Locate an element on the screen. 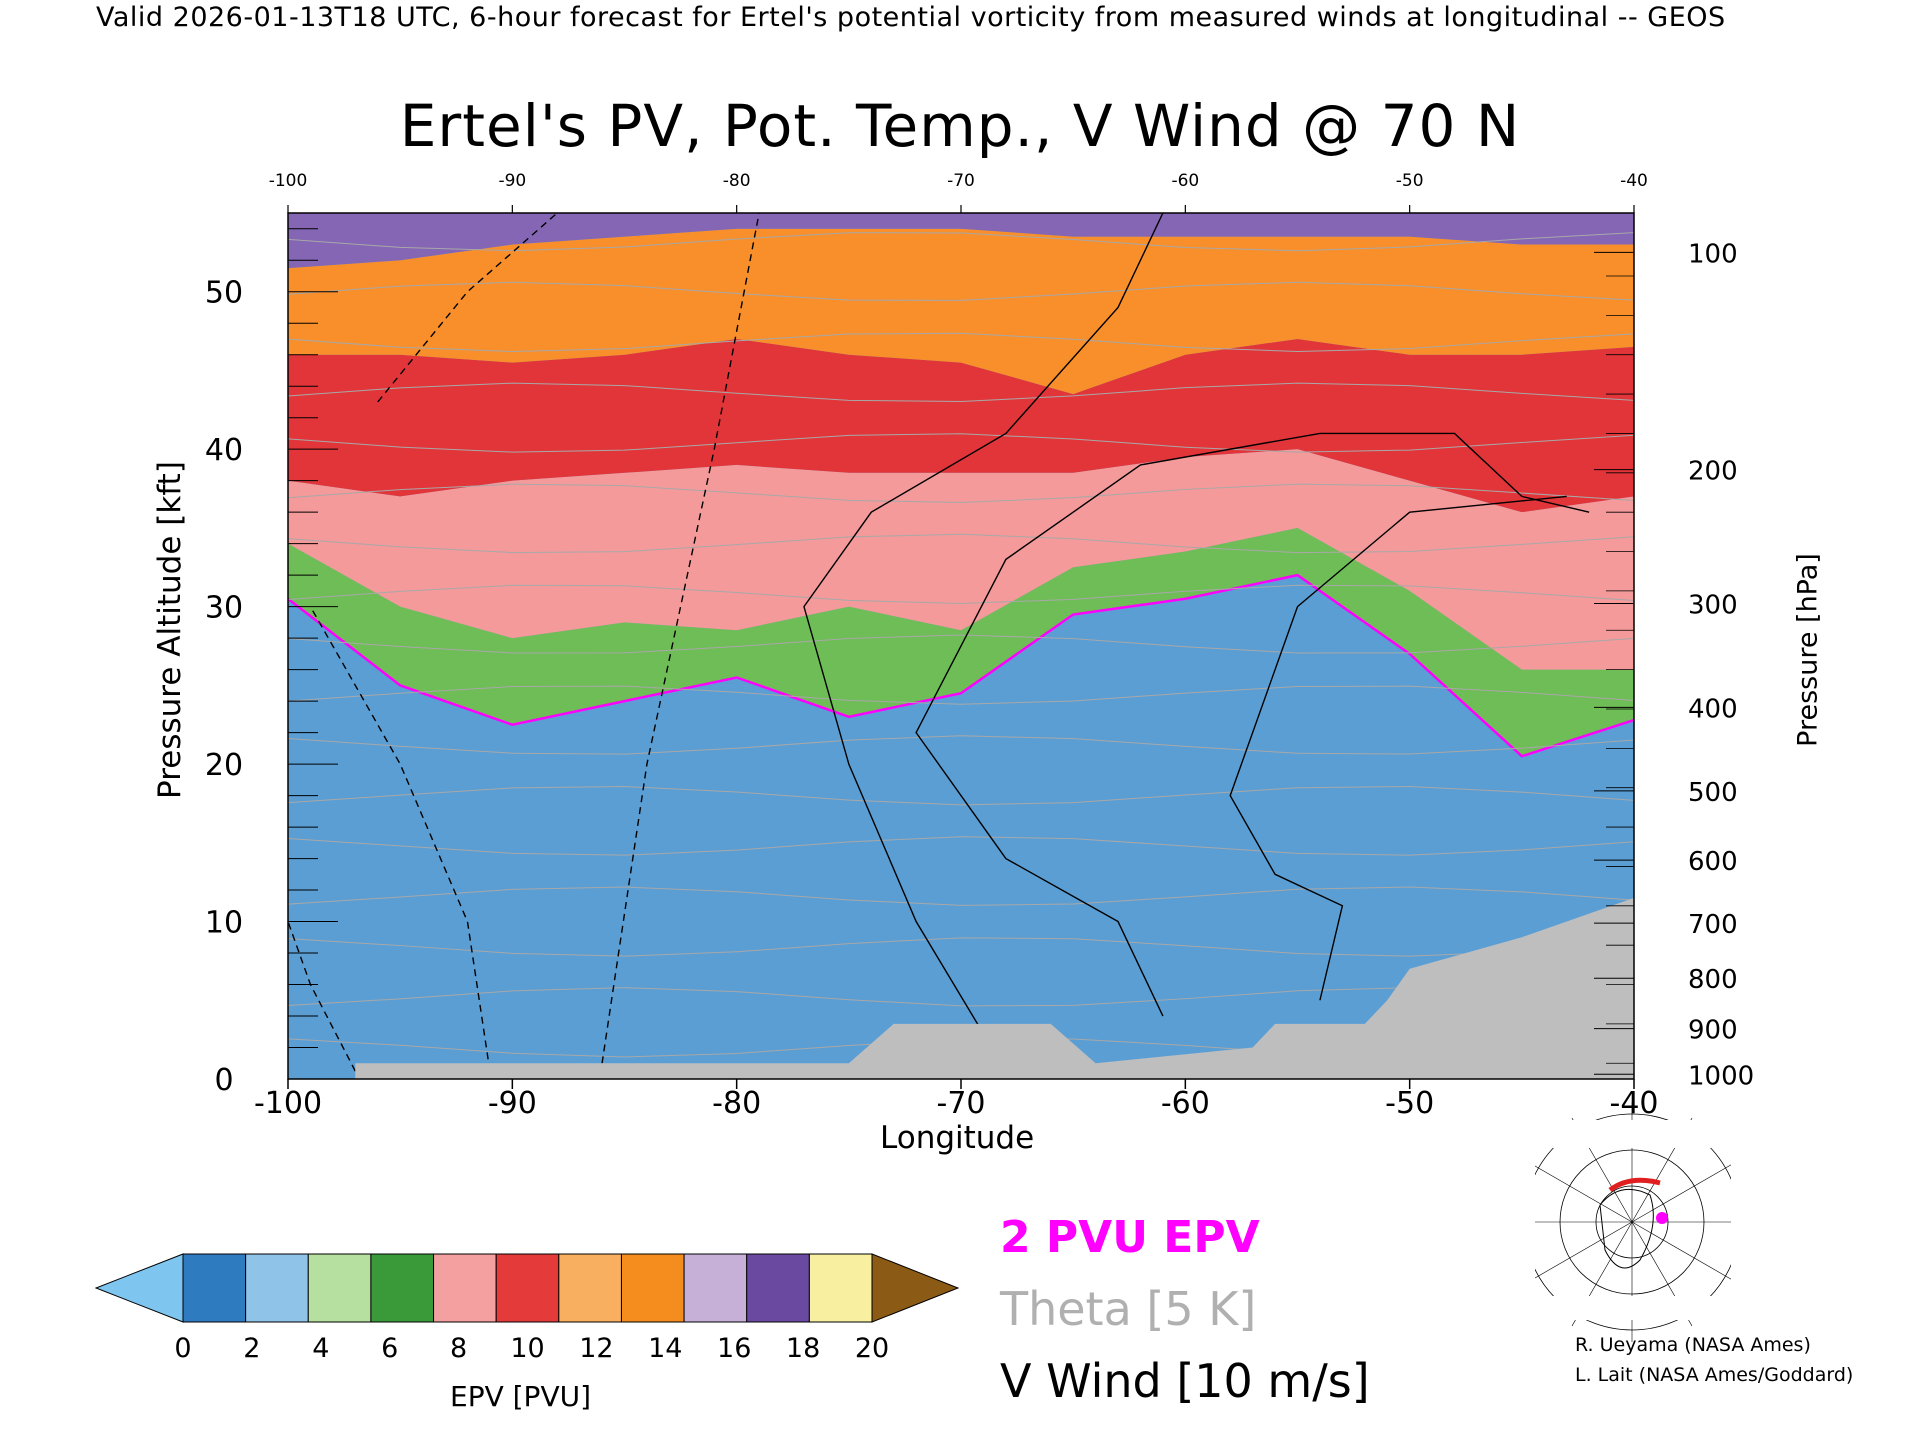 The width and height of the screenshot is (1920, 1440). y-axis-label-right: Pressure [hPa] is located at coordinates (1808, 650).